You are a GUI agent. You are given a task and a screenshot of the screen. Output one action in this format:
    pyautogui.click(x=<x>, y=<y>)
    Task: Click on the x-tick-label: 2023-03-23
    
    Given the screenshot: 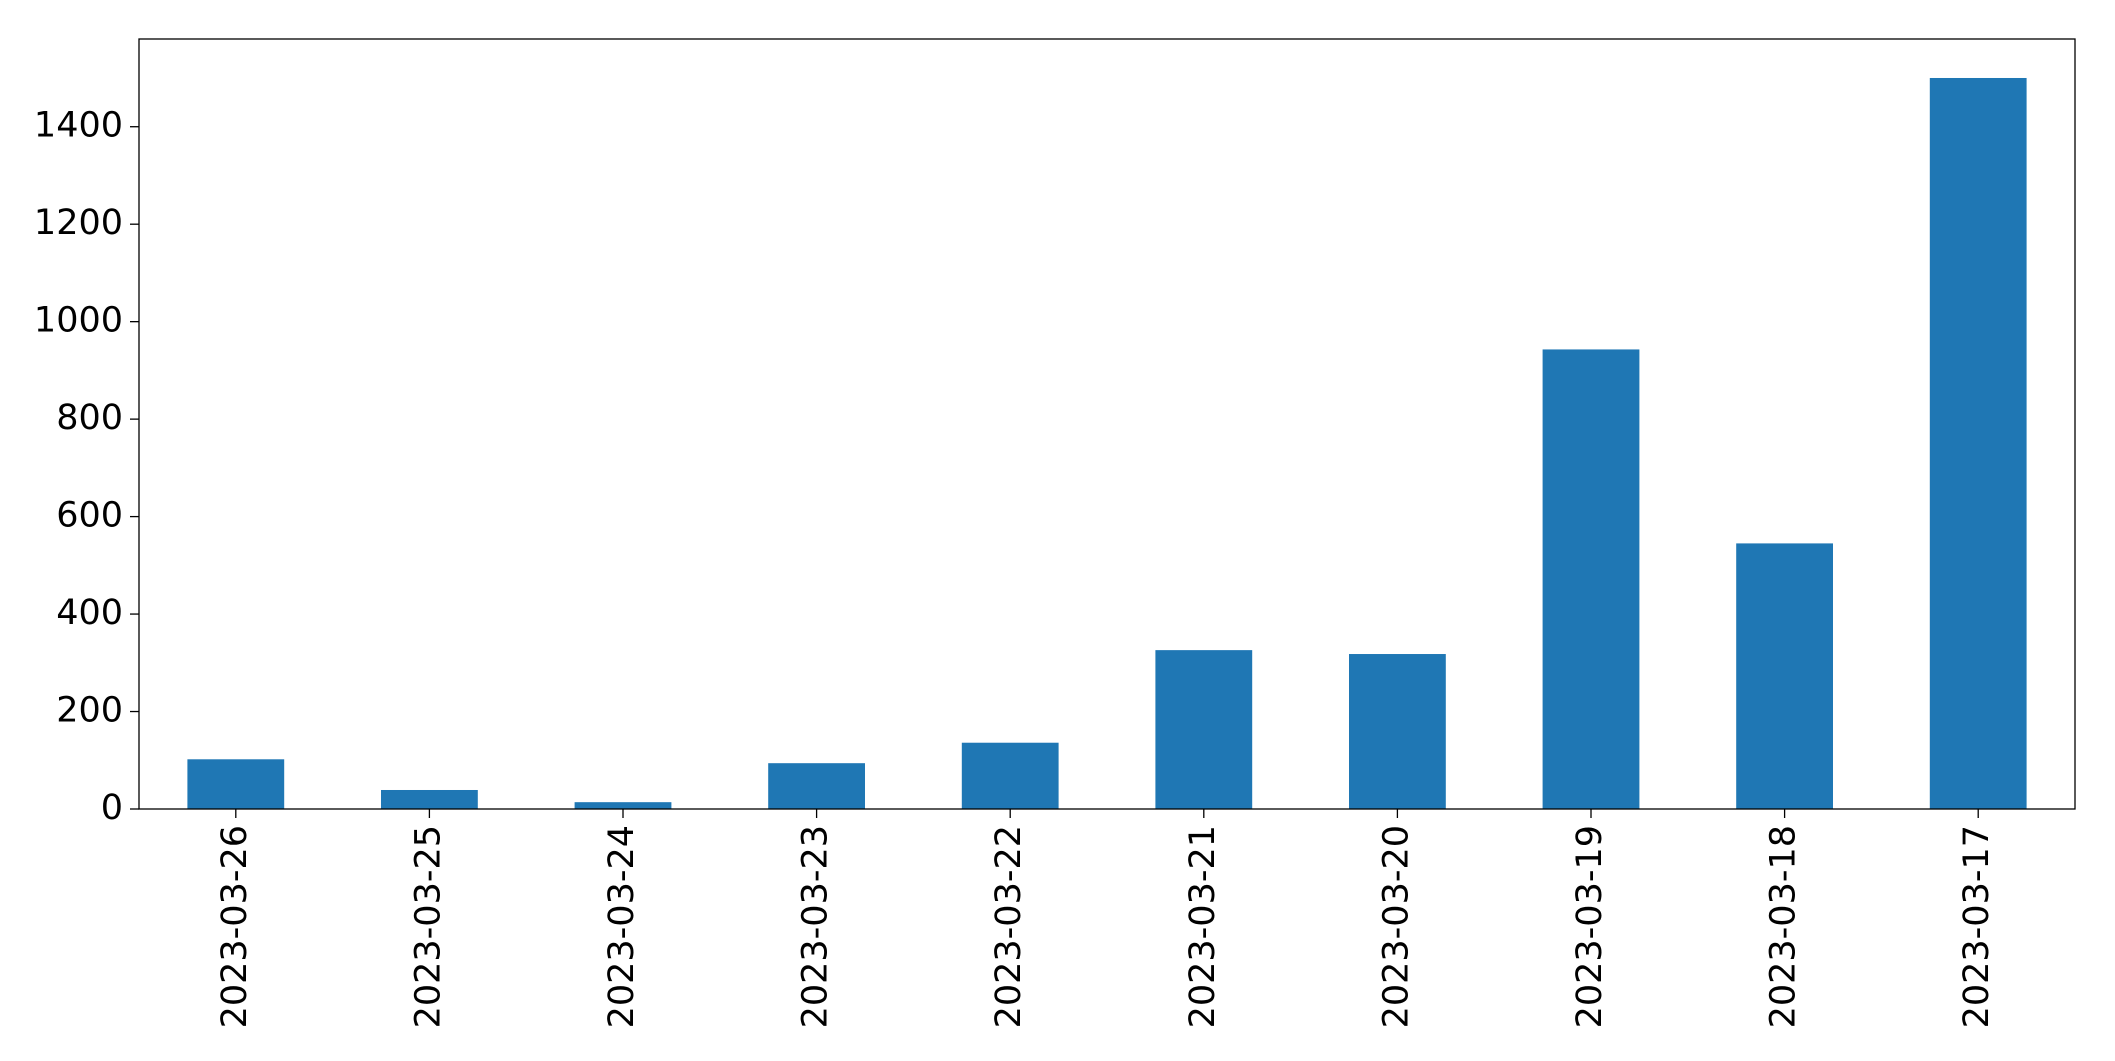 What is the action you would take?
    pyautogui.click(x=816, y=926)
    